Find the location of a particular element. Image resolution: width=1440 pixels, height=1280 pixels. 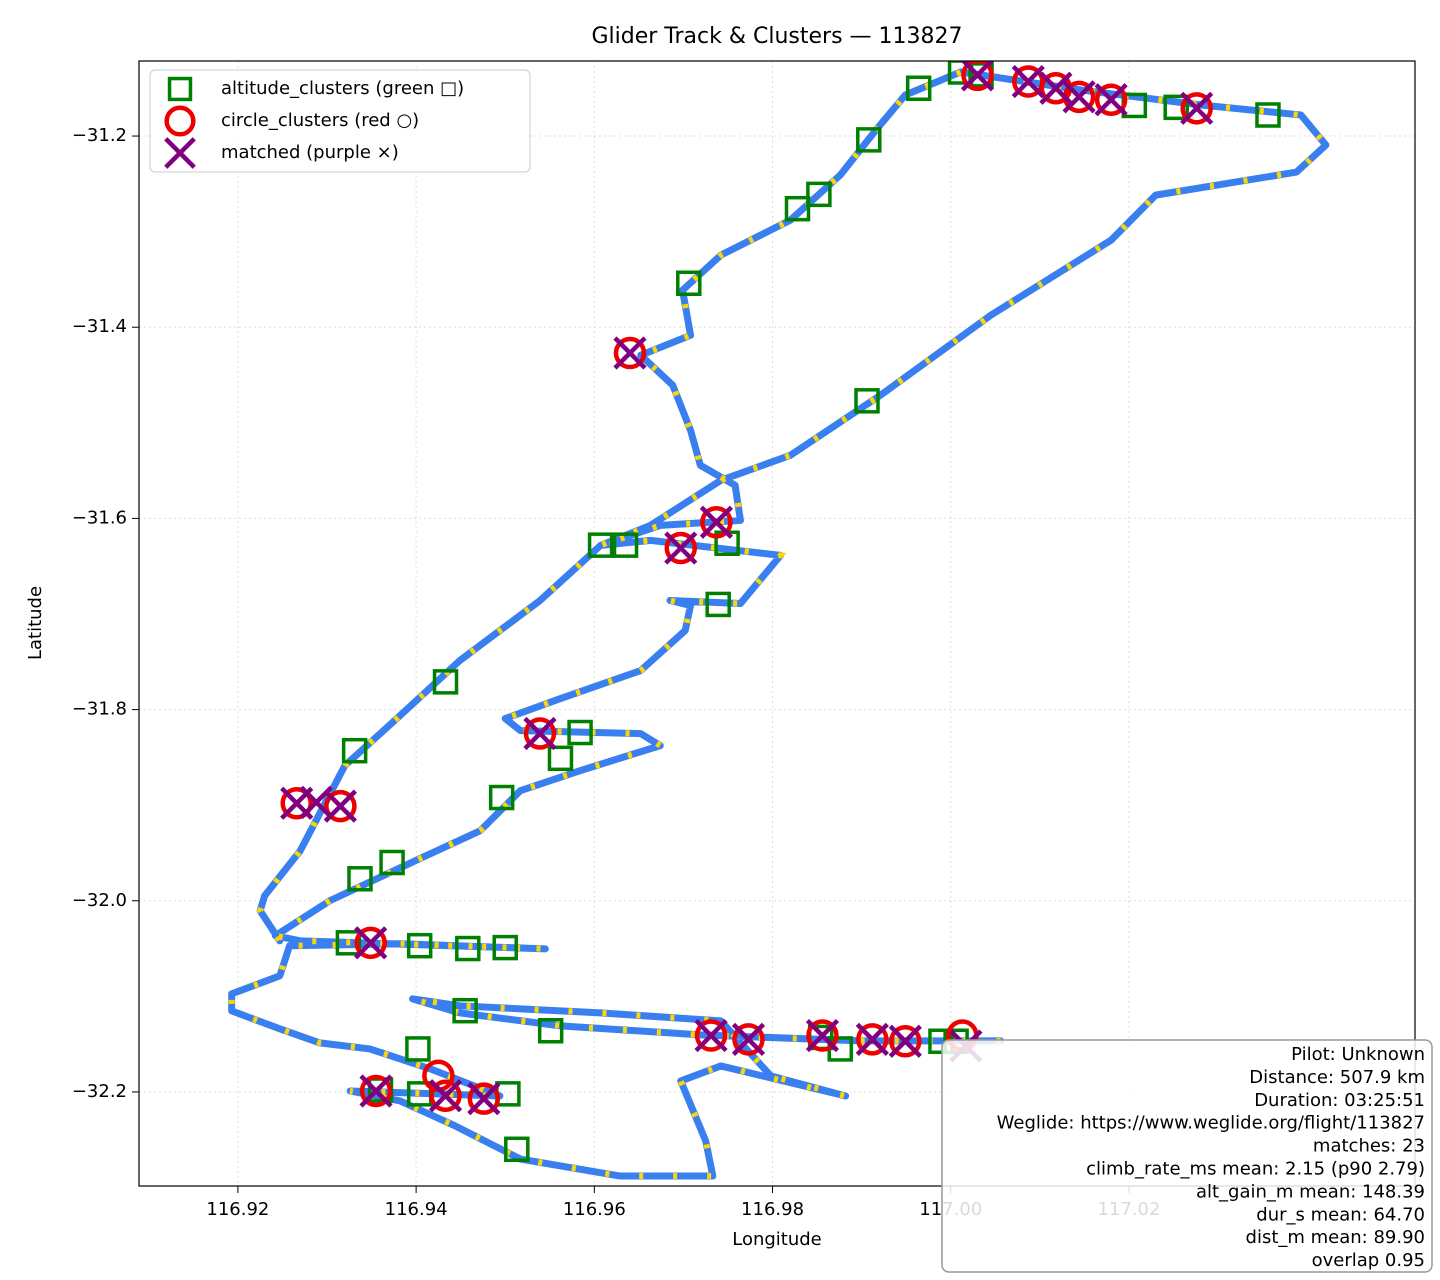

info-line: alt_gain_m mean: 148.39 is located at coordinates (1310, 1191).